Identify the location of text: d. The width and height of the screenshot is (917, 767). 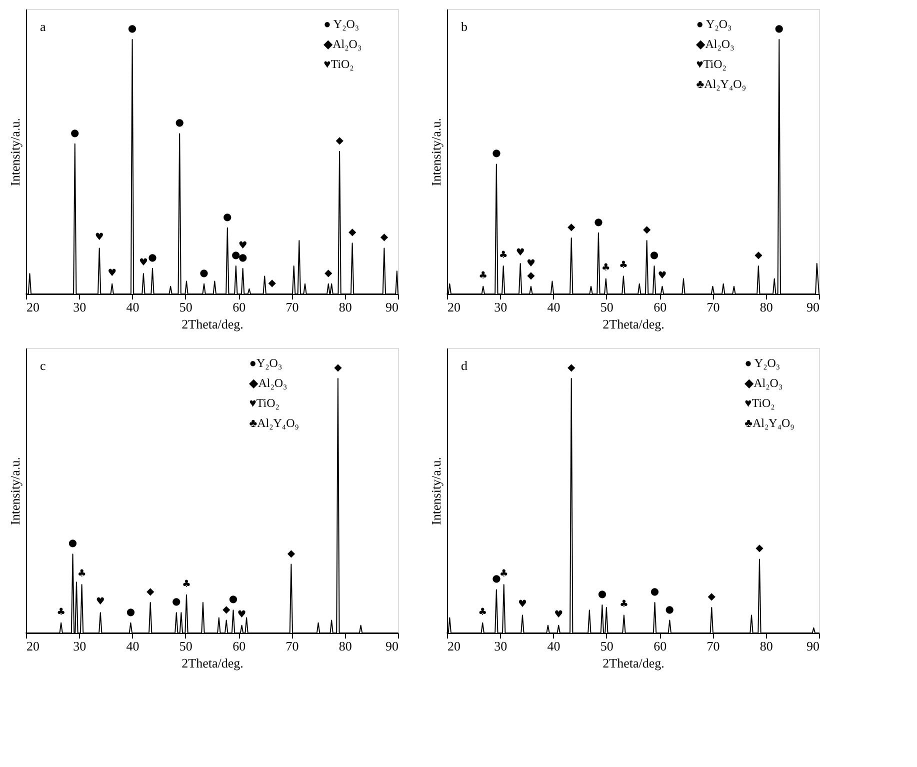
(464, 365).